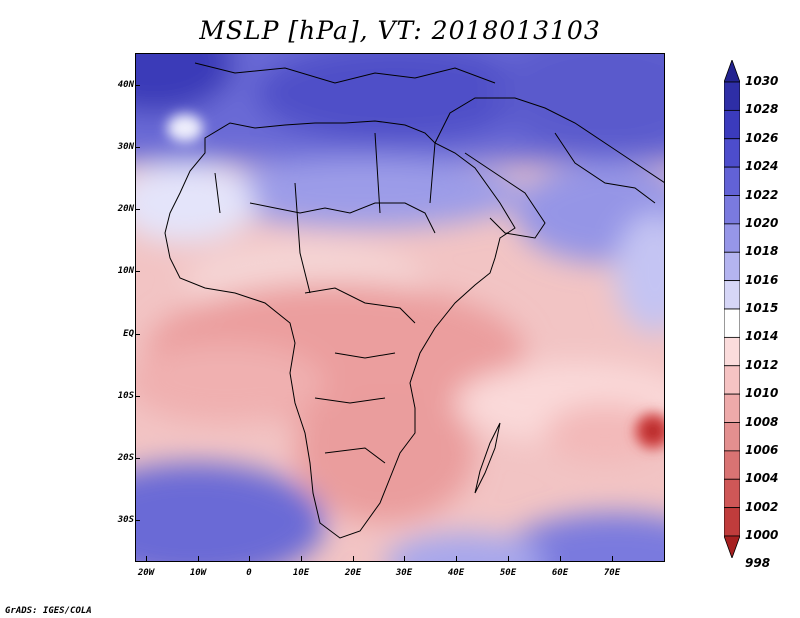 This screenshot has height=618, width=800. I want to click on colorbar-label: 1012, so click(762, 364).